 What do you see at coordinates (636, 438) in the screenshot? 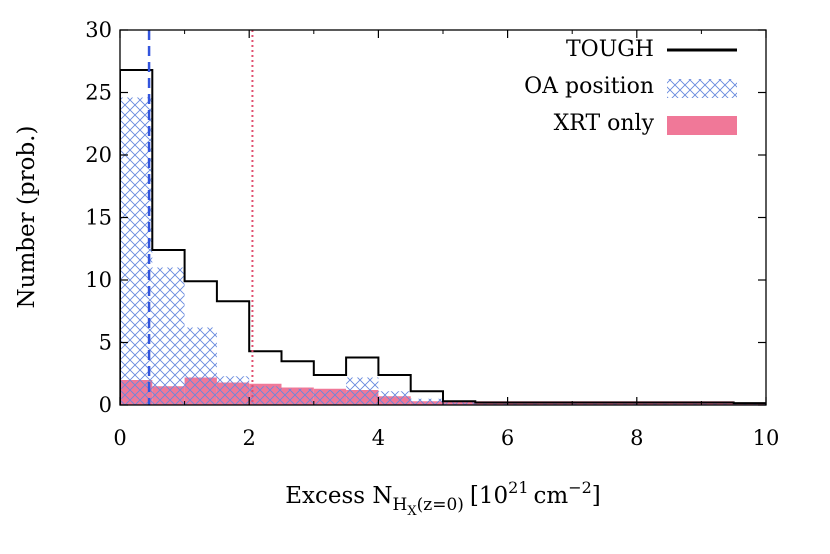
I see `x-tick-label: 8` at bounding box center [636, 438].